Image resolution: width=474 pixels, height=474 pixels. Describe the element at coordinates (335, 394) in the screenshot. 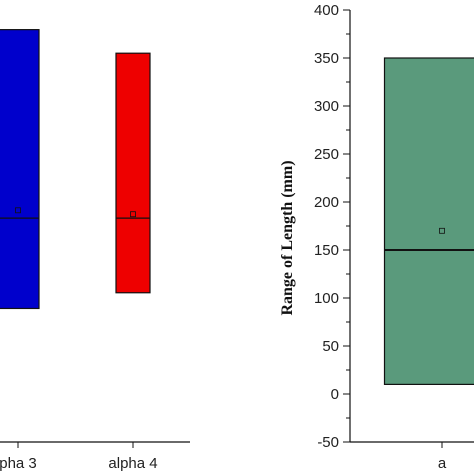

I see `y-tick-label-0: 0` at that location.